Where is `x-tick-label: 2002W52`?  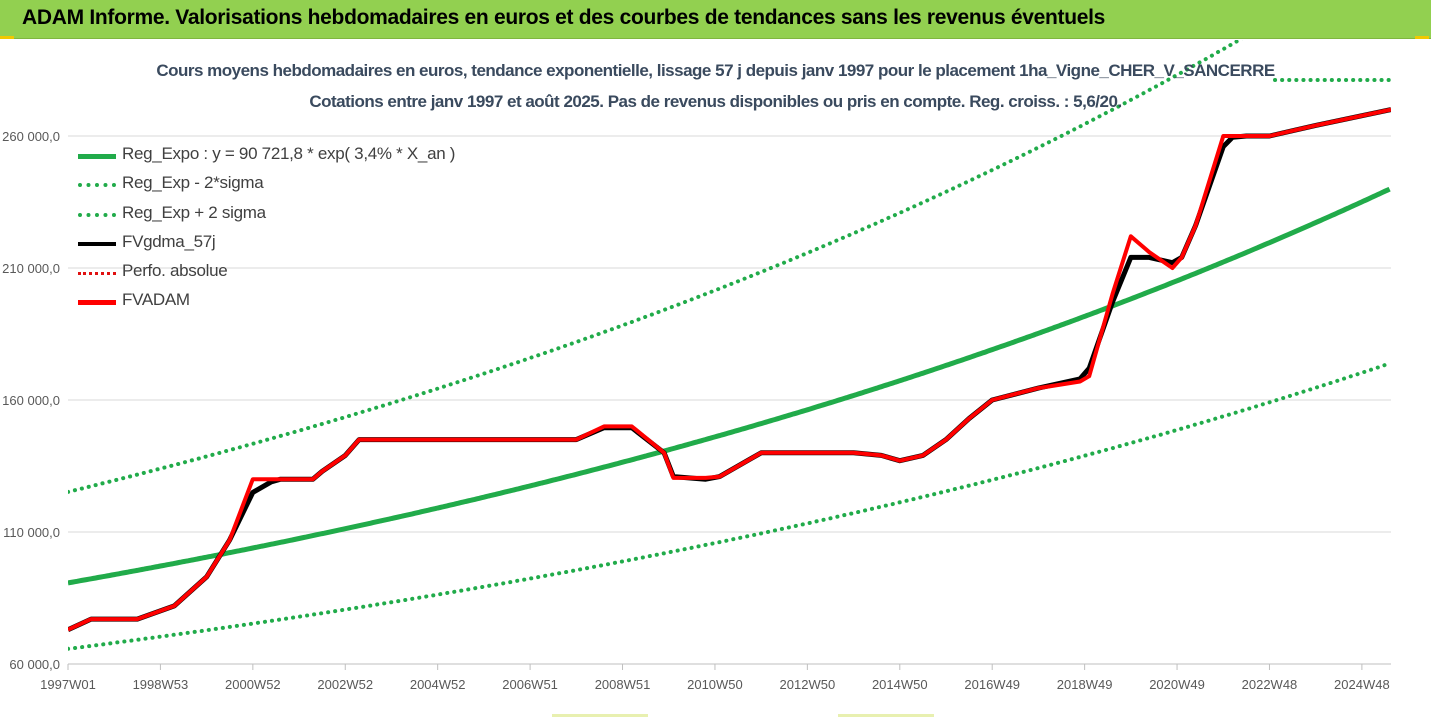
x-tick-label: 2002W52 is located at coordinates (345, 684).